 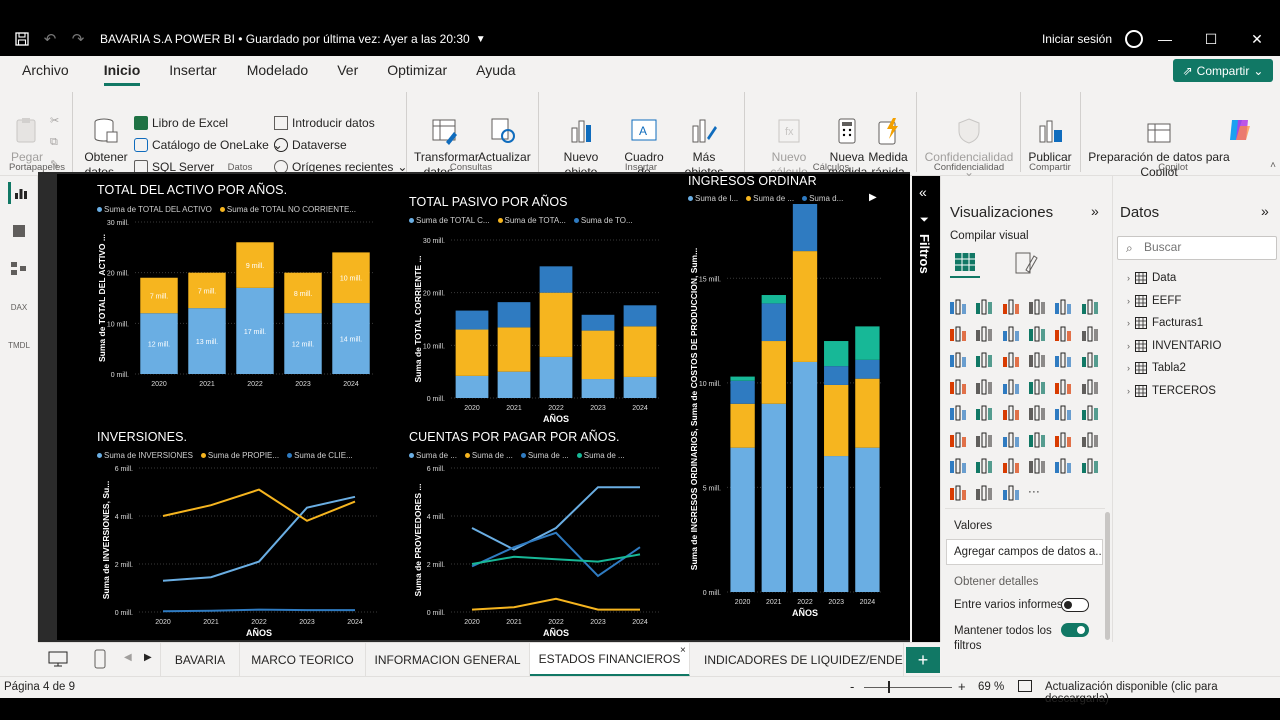 I want to click on sensitivity-button: Confidencialidad ⌄, so click(x=969, y=148).